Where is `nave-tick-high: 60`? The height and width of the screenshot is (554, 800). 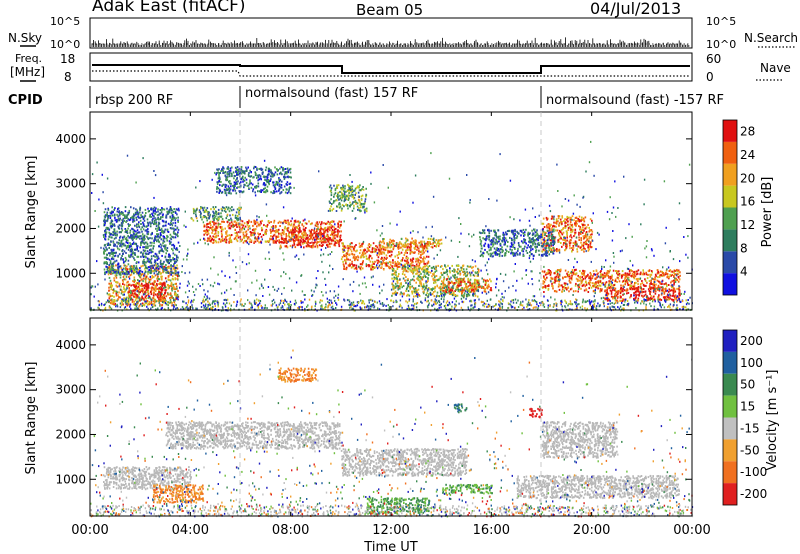 nave-tick-high: 60 is located at coordinates (713, 59).